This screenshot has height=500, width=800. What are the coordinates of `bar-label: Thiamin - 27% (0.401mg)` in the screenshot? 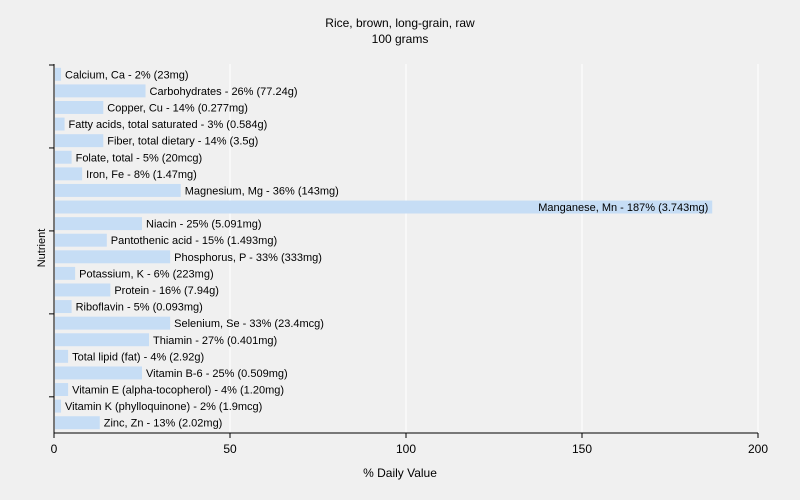 It's located at (215, 341).